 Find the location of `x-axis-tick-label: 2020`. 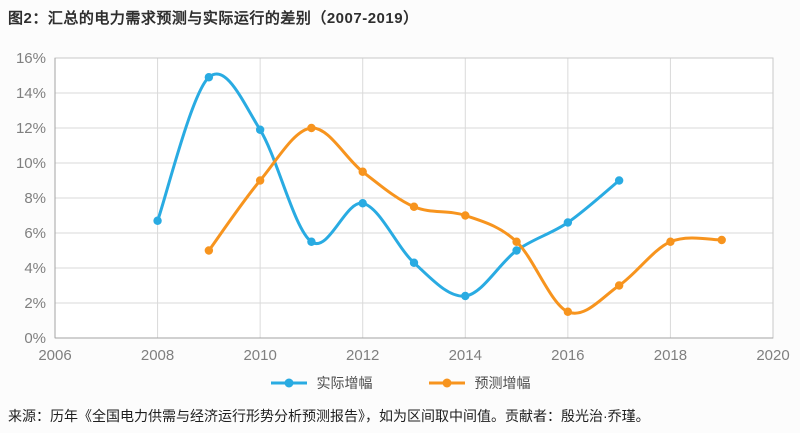

x-axis-tick-label: 2020 is located at coordinates (772, 355).